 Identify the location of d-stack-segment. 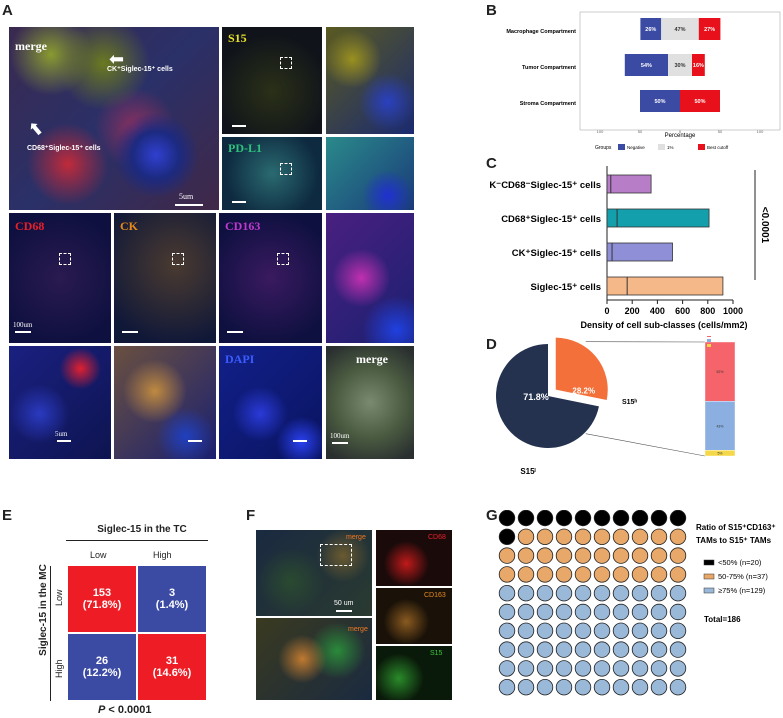
(720, 371).